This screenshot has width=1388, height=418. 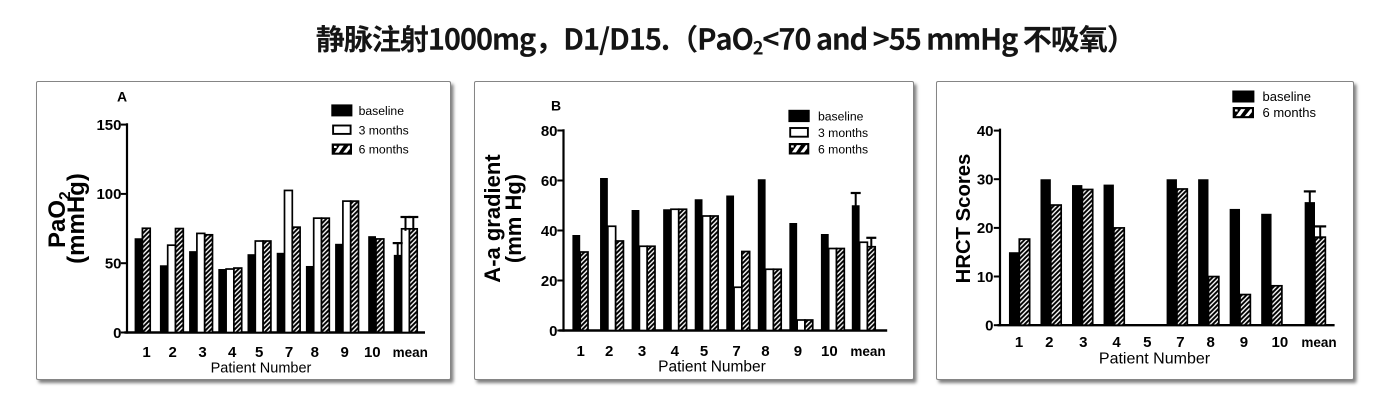 What do you see at coordinates (549, 131) in the screenshot?
I see `svg-text: 80` at bounding box center [549, 131].